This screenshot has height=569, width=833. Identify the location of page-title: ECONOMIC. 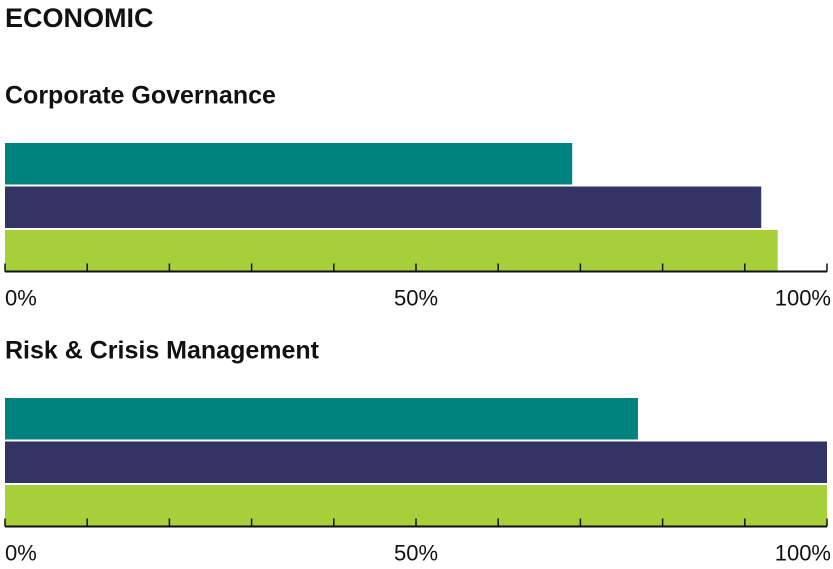
(79, 18).